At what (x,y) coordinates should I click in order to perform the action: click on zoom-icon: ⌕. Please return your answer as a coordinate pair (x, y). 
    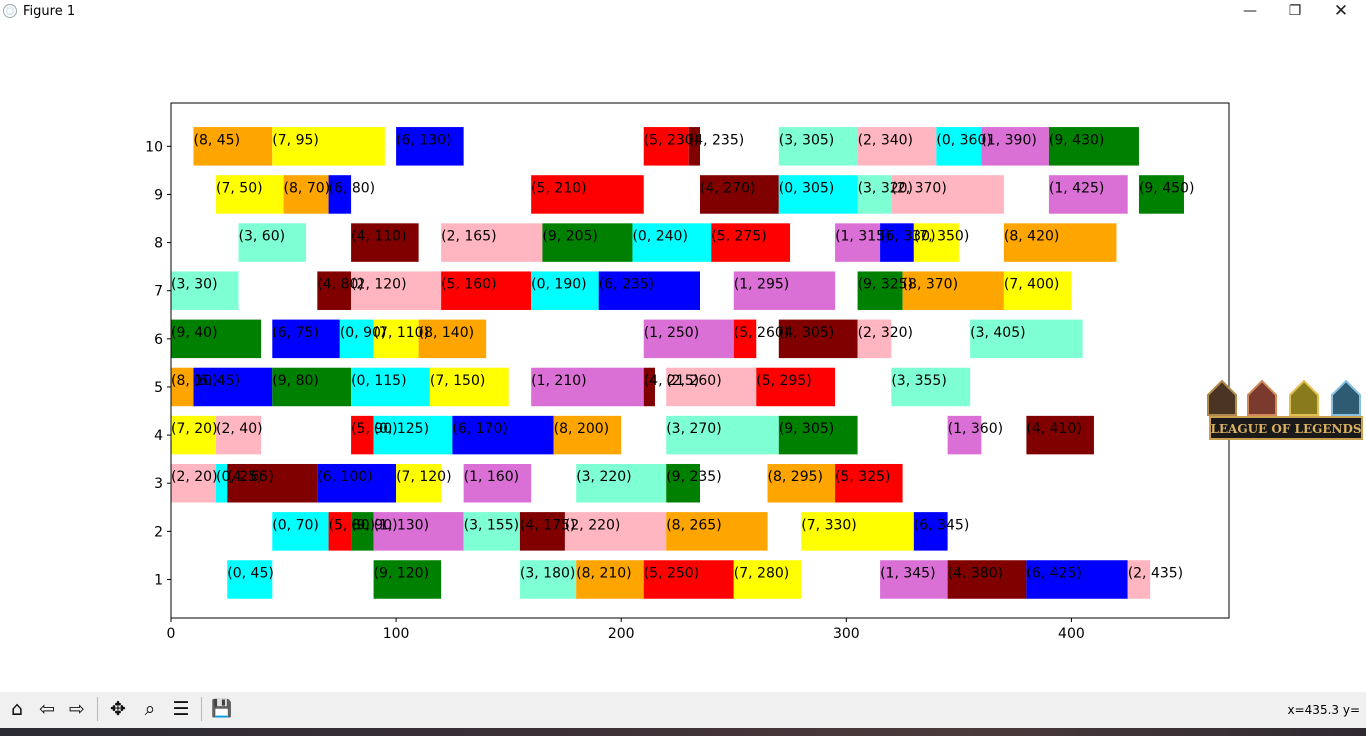
    Looking at the image, I should click on (150, 709).